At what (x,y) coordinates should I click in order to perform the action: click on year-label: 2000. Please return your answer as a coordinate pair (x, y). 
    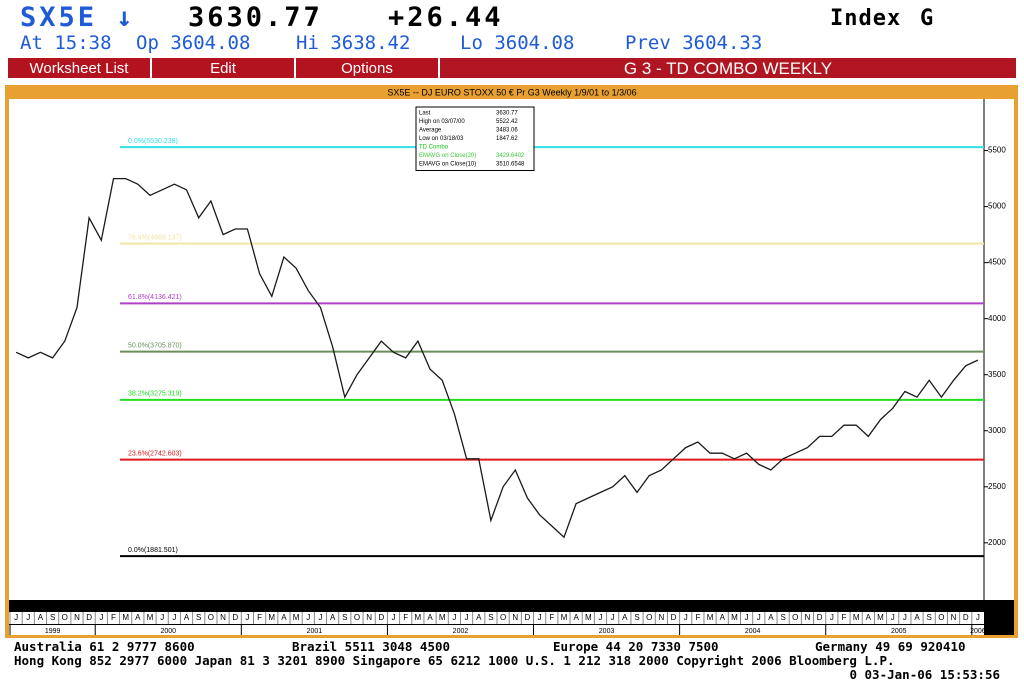
    Looking at the image, I should click on (168, 631).